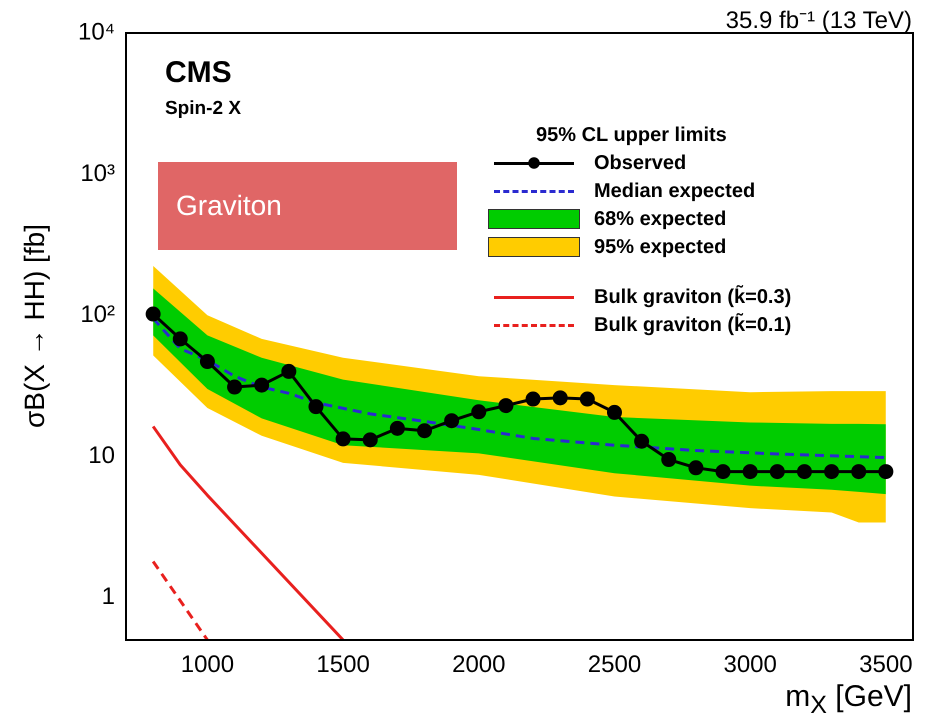 This screenshot has height=721, width=947. Describe the element at coordinates (886, 664) in the screenshot. I see `x-tick-label: 3500` at that location.